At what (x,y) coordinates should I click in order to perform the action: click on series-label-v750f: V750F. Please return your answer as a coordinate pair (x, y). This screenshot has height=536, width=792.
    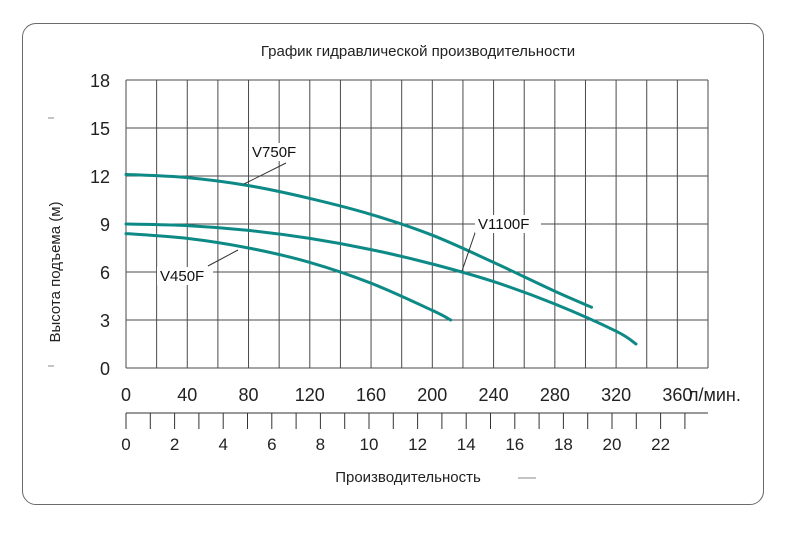
    Looking at the image, I should click on (274, 152).